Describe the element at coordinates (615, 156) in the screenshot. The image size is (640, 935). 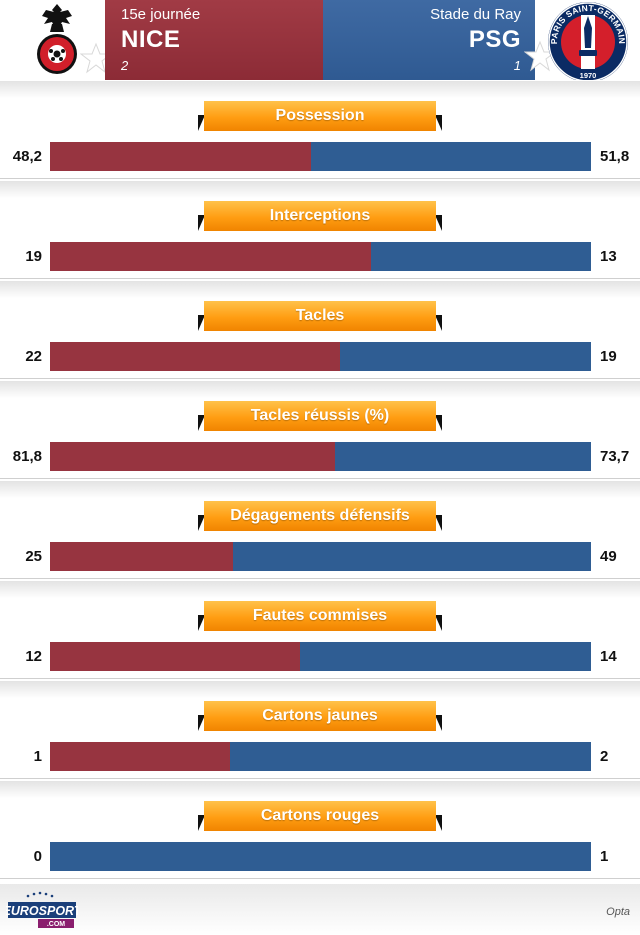
I see `stat-away-value: 51,8` at that location.